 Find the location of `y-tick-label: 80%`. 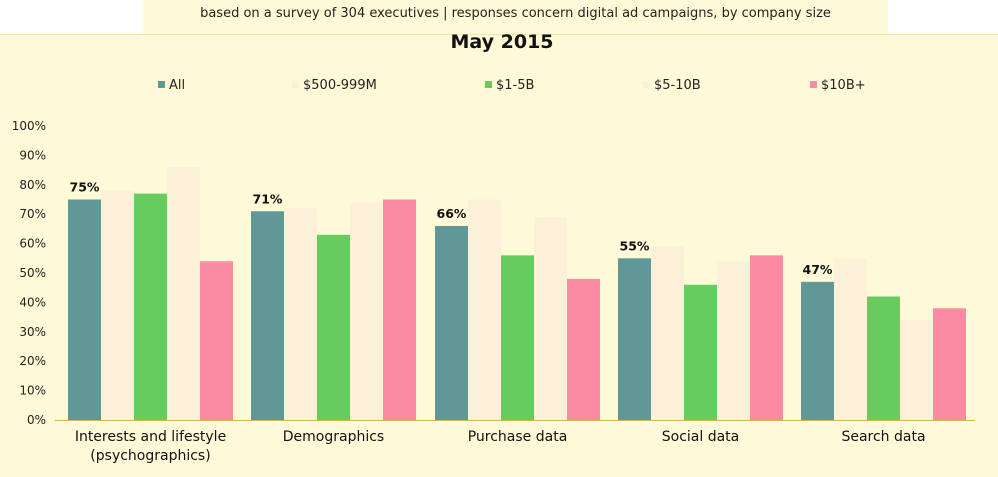

y-tick-label: 80% is located at coordinates (32, 185).